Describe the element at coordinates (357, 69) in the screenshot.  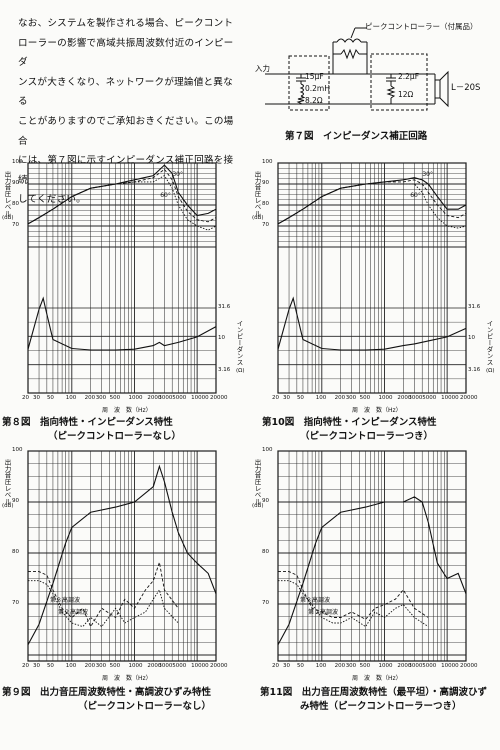
I see `circuit-diagram` at that location.